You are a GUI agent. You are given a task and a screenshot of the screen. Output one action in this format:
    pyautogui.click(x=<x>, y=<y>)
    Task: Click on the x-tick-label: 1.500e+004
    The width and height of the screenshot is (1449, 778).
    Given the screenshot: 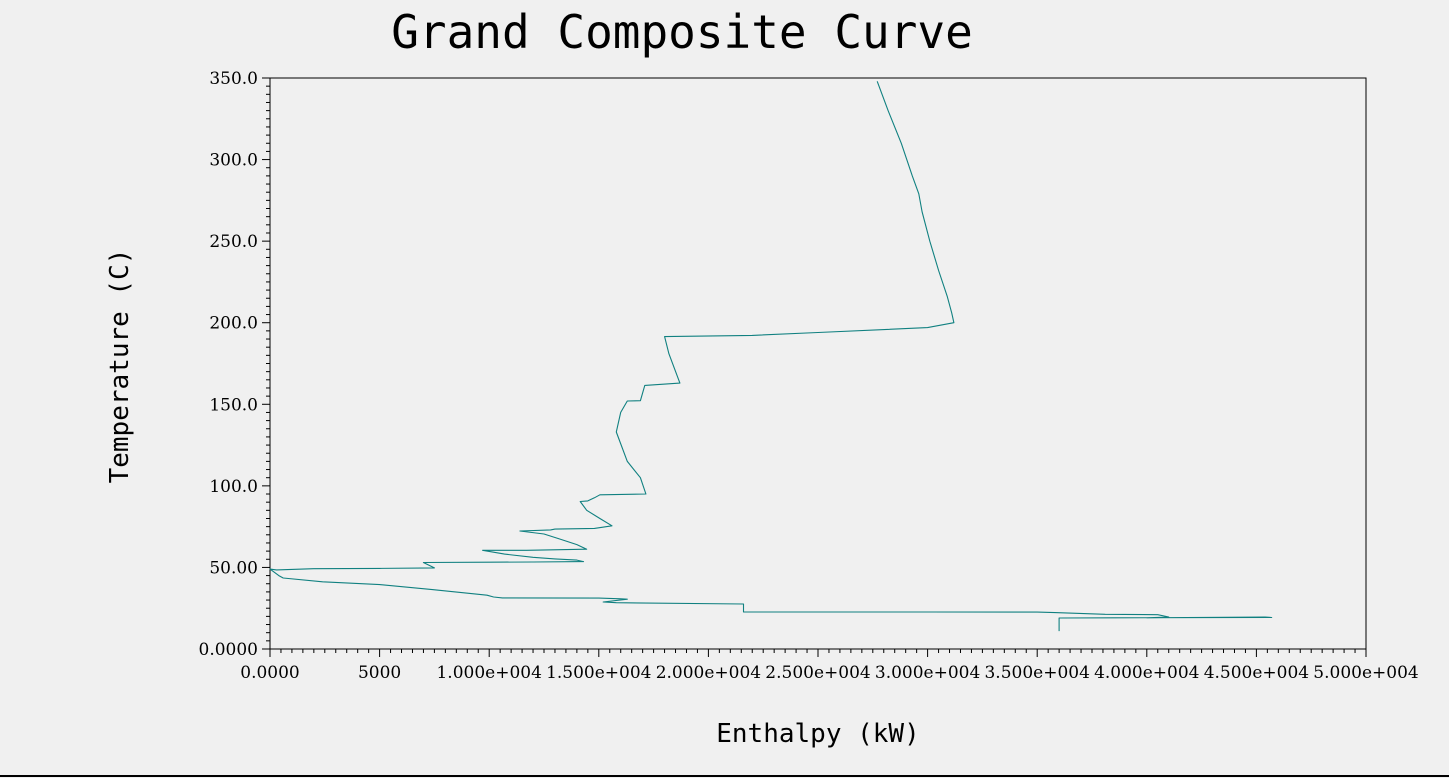 What is the action you would take?
    pyautogui.click(x=598, y=673)
    